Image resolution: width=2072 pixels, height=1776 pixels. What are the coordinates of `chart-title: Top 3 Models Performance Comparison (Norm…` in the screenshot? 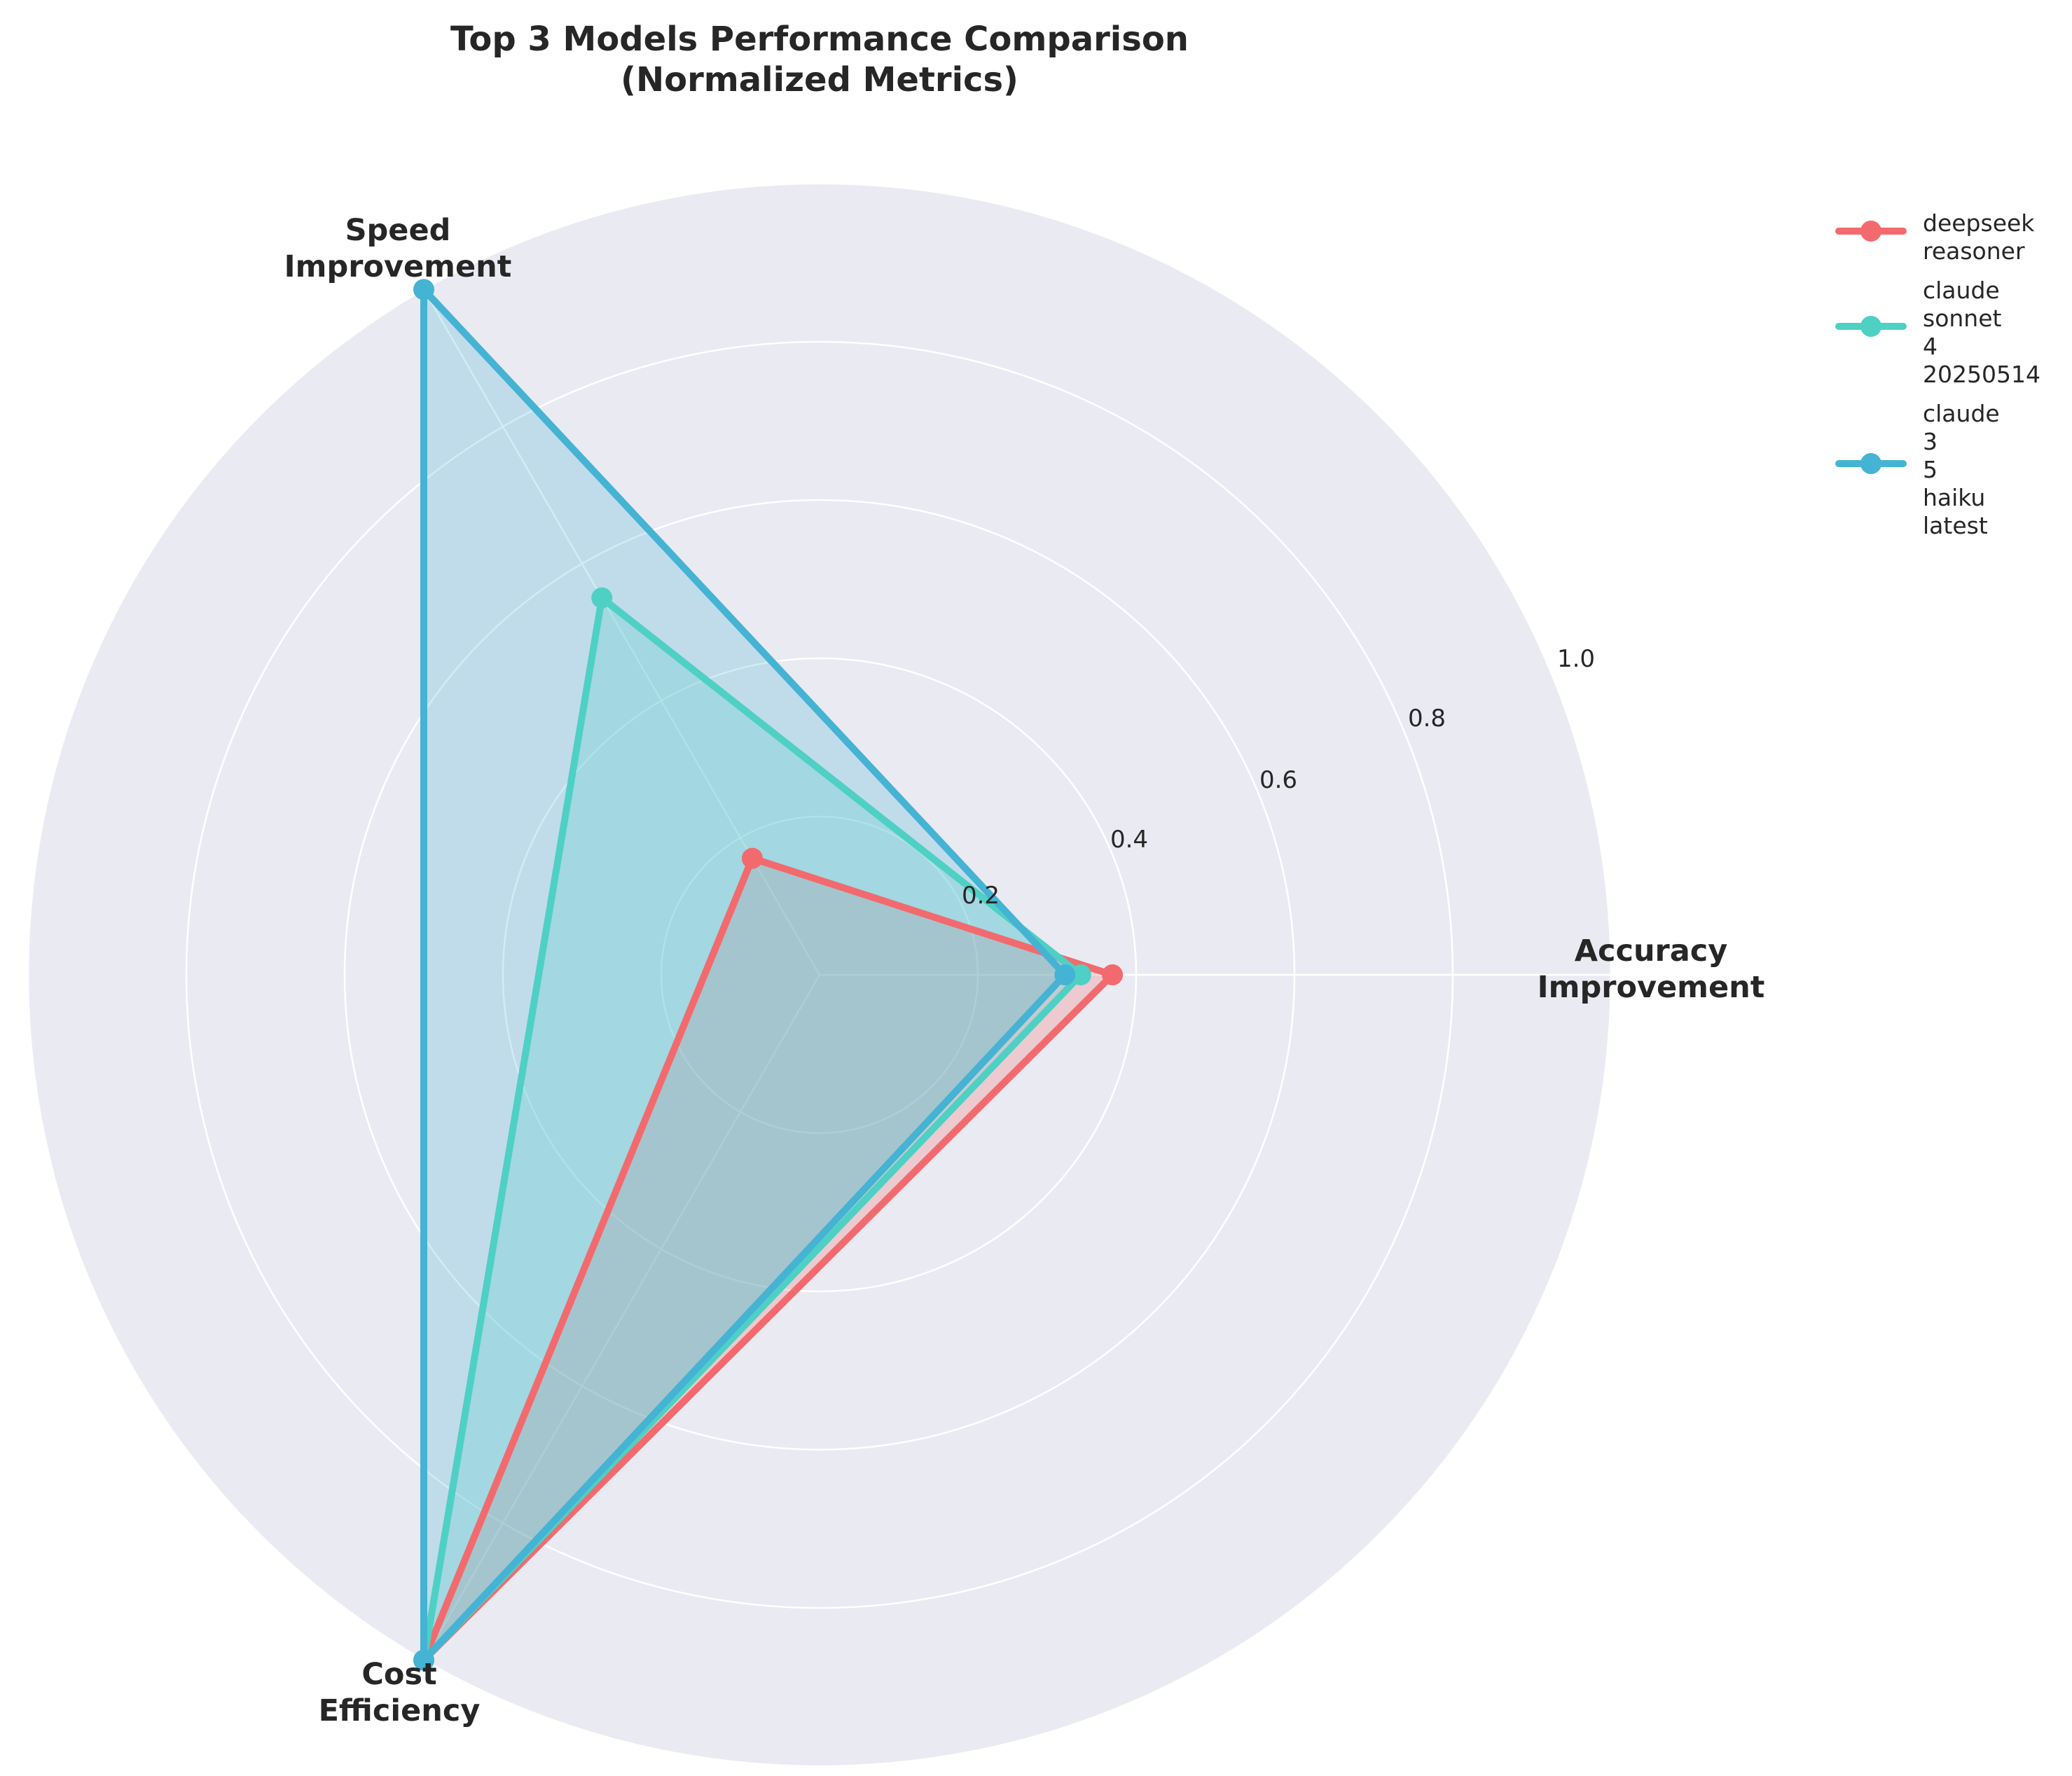 It's located at (819, 59).